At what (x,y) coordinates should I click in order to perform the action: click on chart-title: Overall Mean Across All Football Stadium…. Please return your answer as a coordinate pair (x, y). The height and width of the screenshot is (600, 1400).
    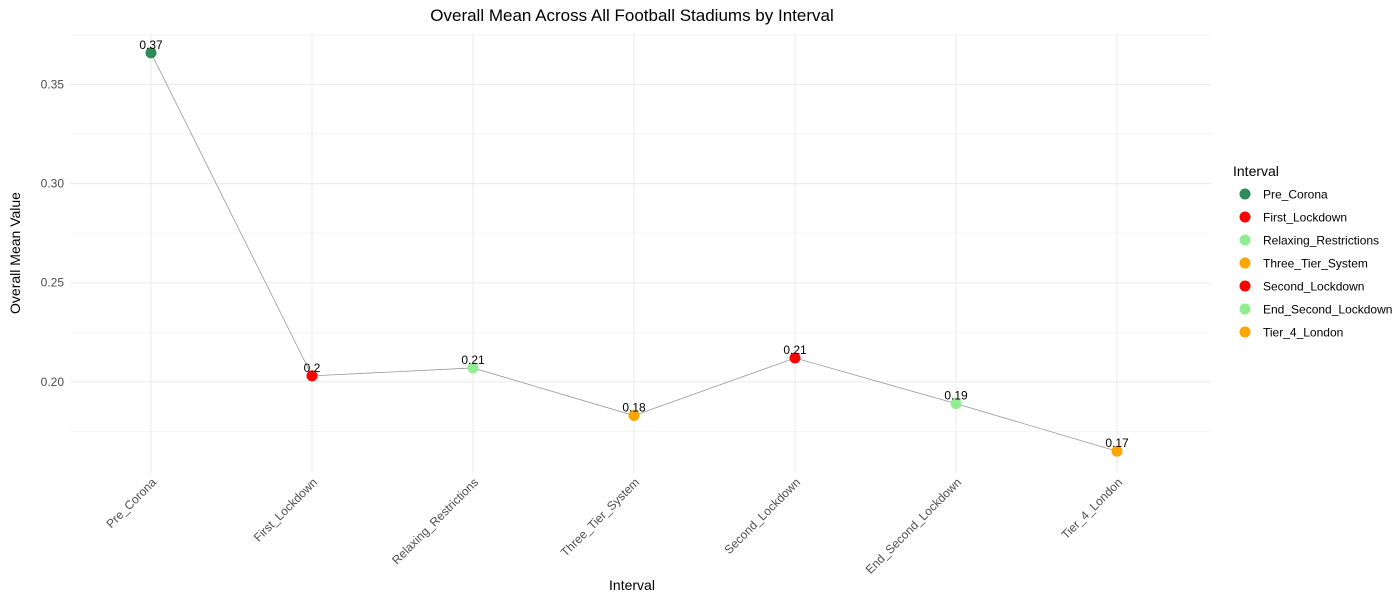
    Looking at the image, I should click on (631, 15).